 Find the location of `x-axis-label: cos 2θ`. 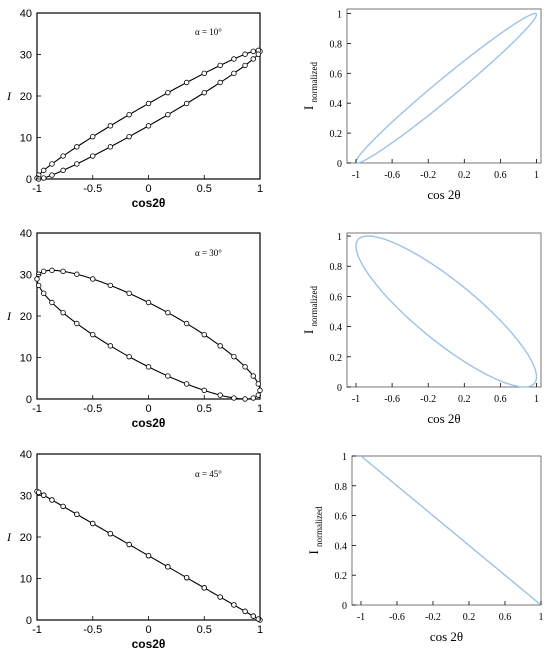

x-axis-label: cos 2θ is located at coordinates (443, 194).